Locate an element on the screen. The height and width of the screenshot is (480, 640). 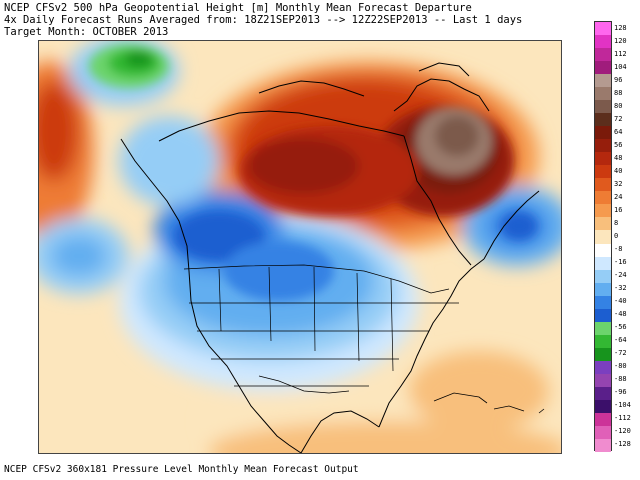
colorbar-tick-label: -112 is located at coordinates (622, 418).